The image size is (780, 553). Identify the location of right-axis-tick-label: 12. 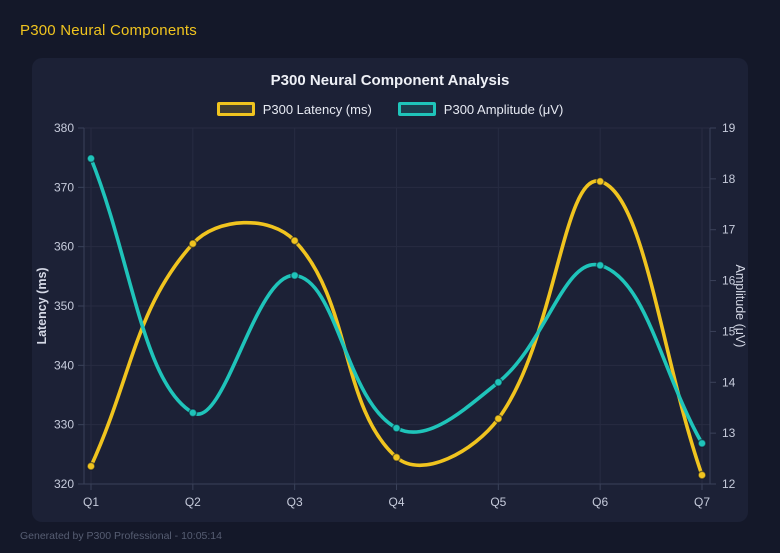
(729, 484).